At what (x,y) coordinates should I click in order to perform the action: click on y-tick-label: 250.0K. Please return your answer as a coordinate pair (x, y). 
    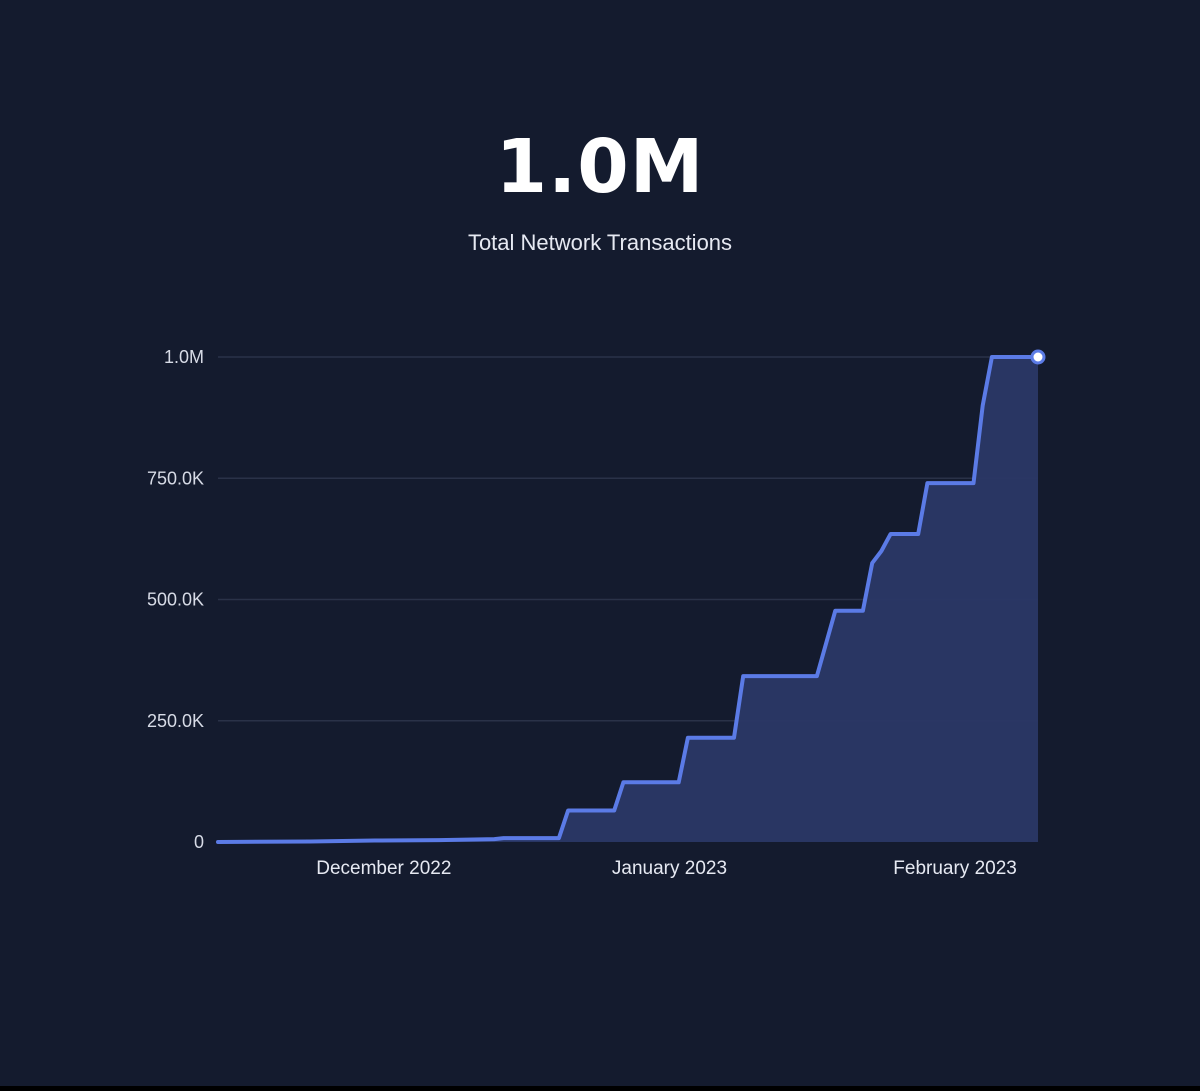
    Looking at the image, I should click on (175, 721).